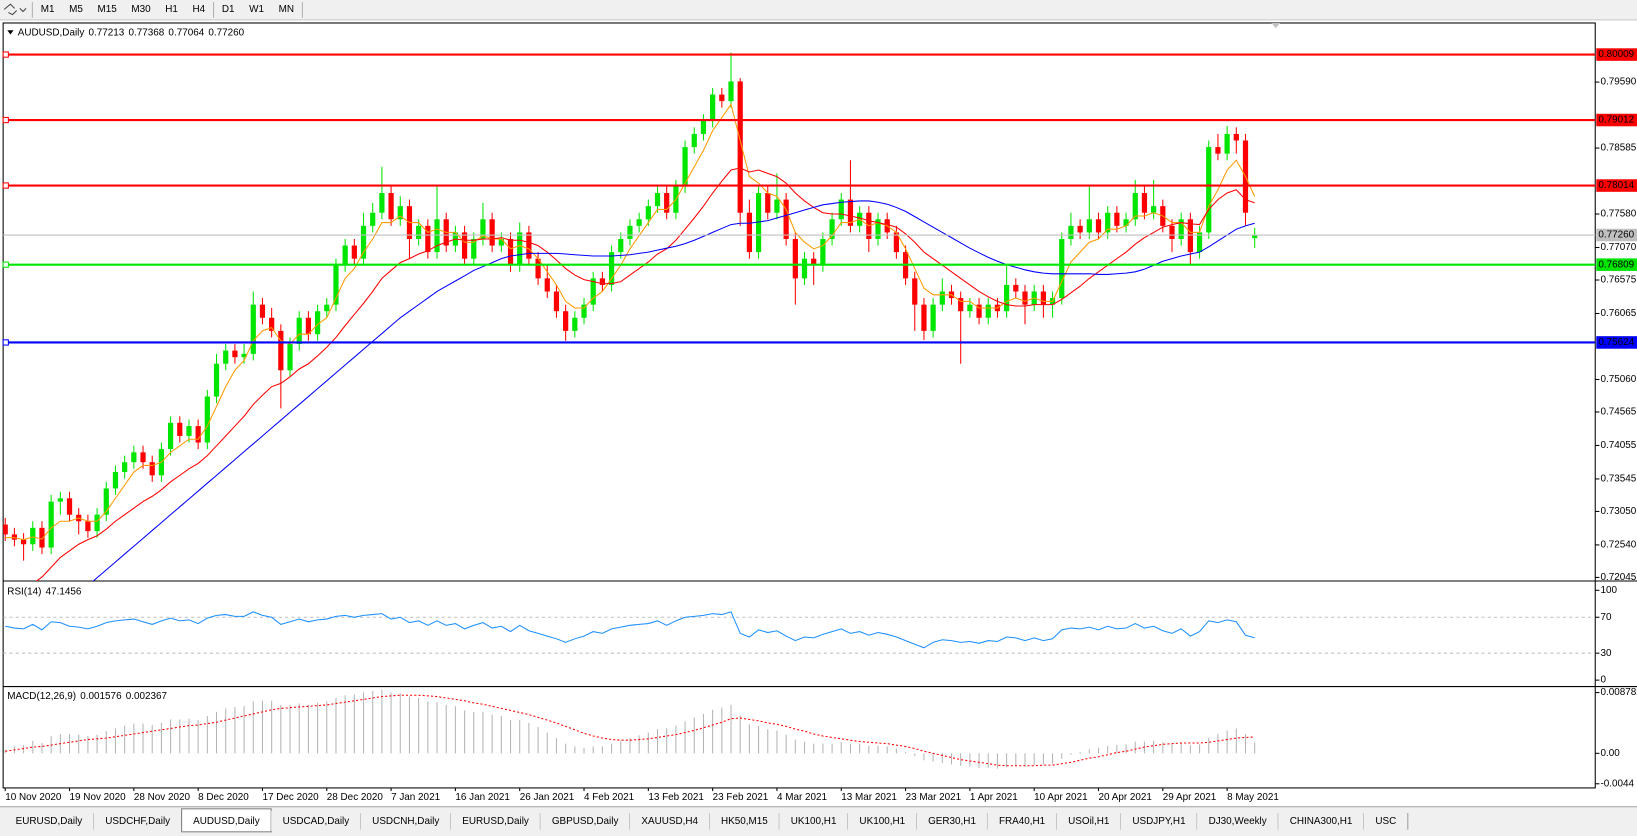 This screenshot has height=836, width=1637. I want to click on symbol-tab-label: USDCAD,Daily, so click(316, 821).